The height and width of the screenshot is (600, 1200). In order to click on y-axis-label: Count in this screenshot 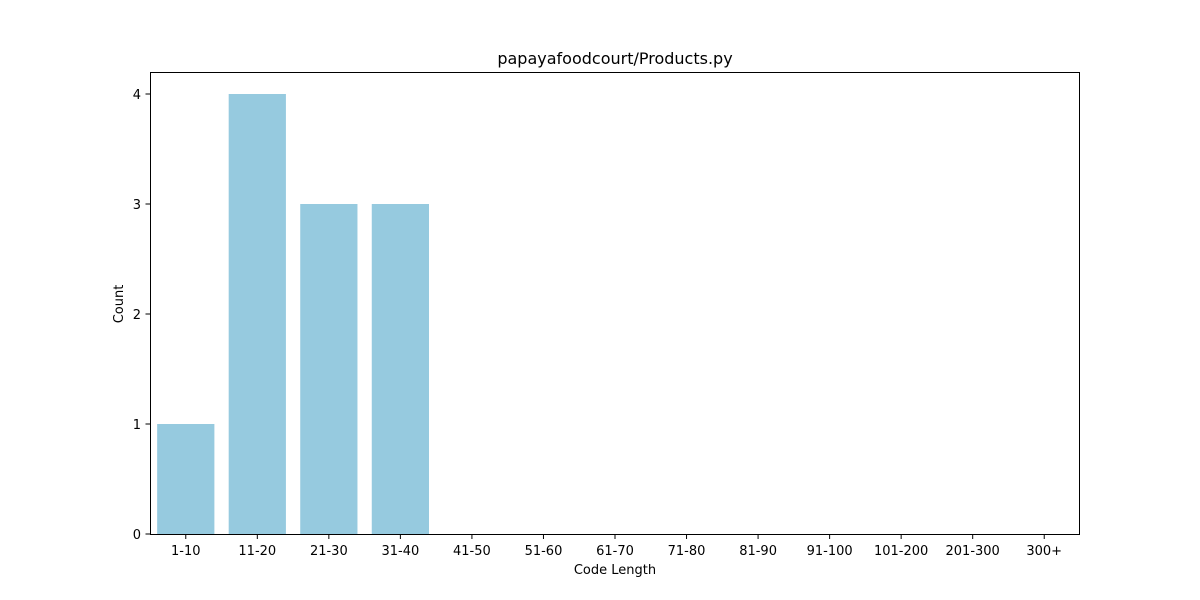, I will do `click(119, 304)`.